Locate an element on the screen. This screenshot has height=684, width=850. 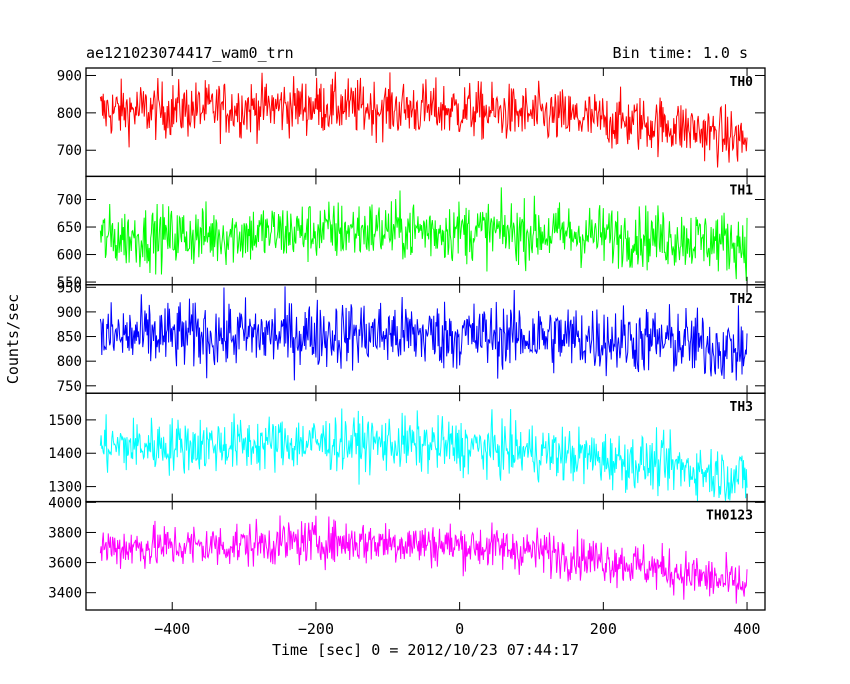
series-line-th2 is located at coordinates (423, 333).